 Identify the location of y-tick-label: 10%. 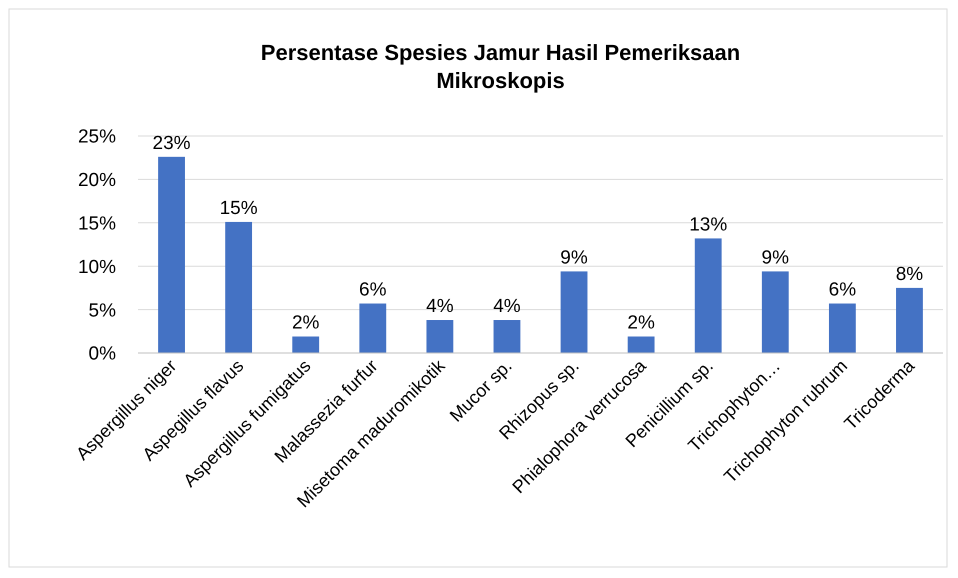
(97, 267).